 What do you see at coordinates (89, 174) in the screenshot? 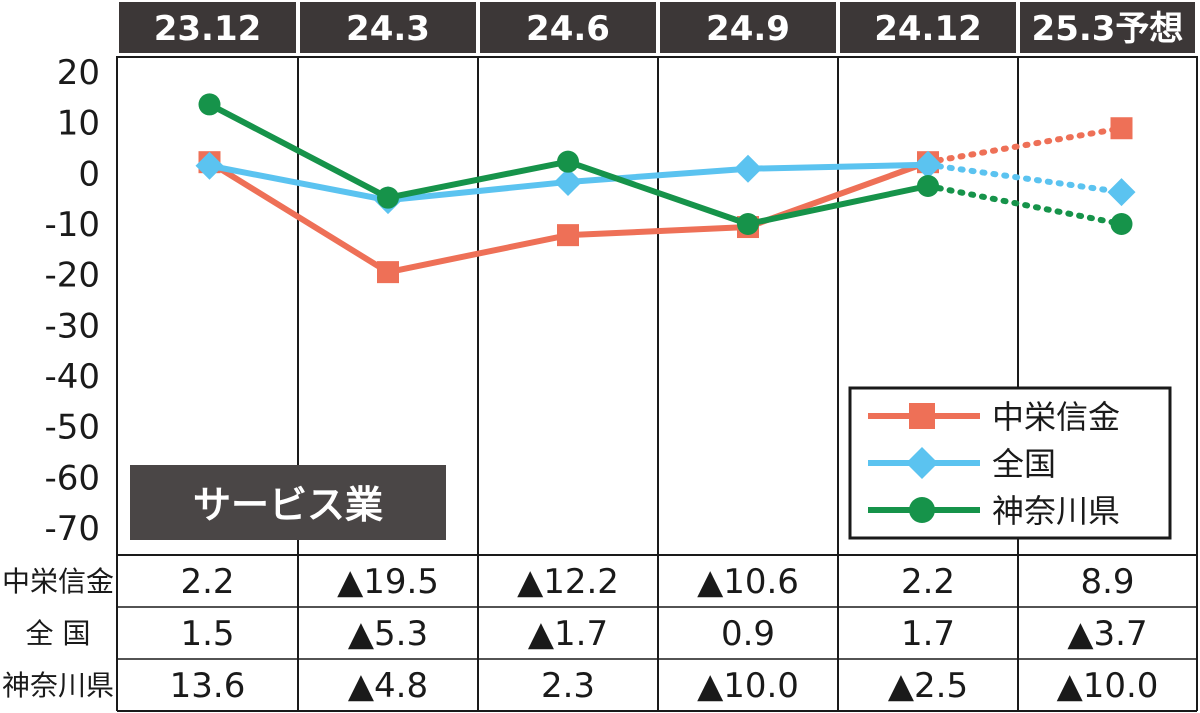
I see `y-tick-label: 0` at bounding box center [89, 174].